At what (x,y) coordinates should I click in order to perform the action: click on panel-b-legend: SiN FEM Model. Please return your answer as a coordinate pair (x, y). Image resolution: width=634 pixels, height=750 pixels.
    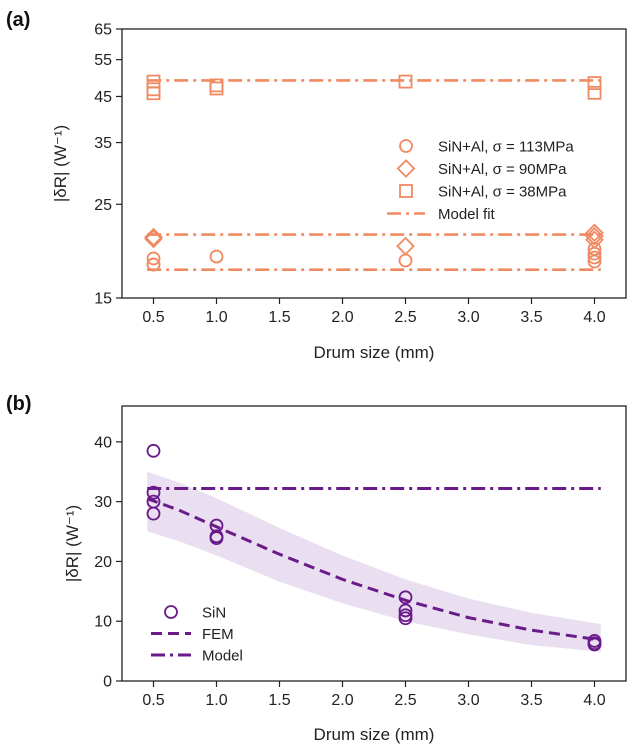
    Looking at the image, I should click on (197, 635).